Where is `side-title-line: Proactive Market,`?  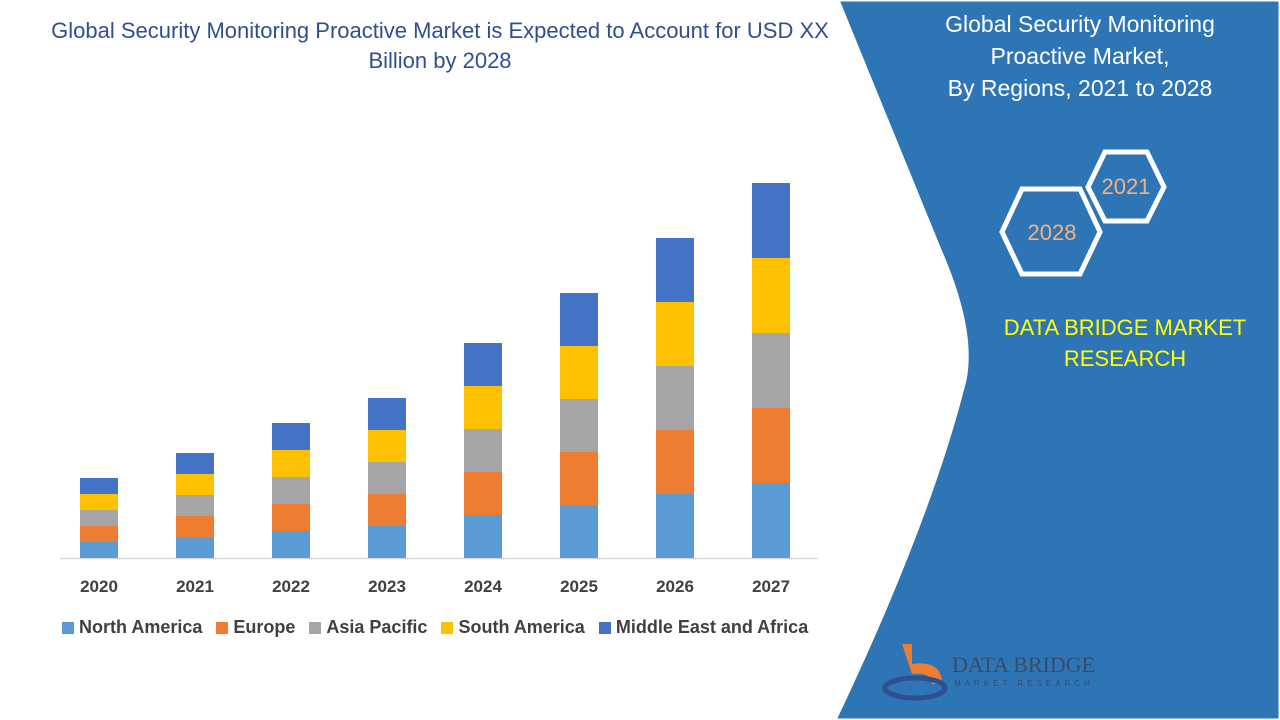 side-title-line: Proactive Market, is located at coordinates (1080, 56).